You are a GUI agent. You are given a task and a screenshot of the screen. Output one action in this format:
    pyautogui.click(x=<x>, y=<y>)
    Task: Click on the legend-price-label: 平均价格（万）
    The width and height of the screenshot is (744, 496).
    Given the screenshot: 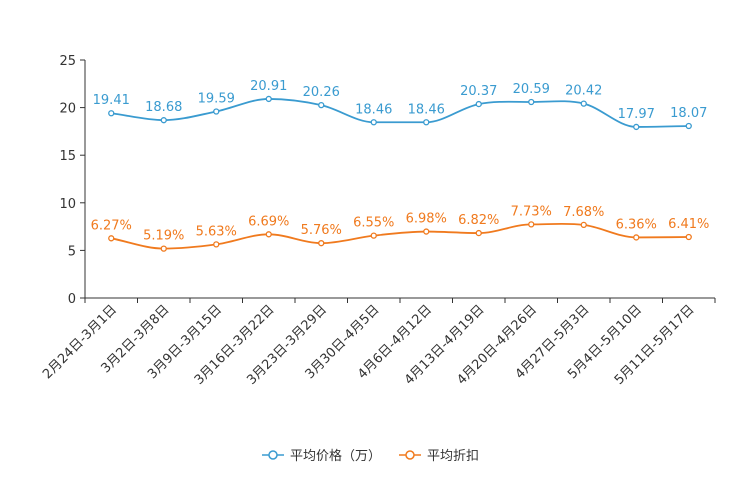 What is the action you would take?
    pyautogui.click(x=335, y=456)
    